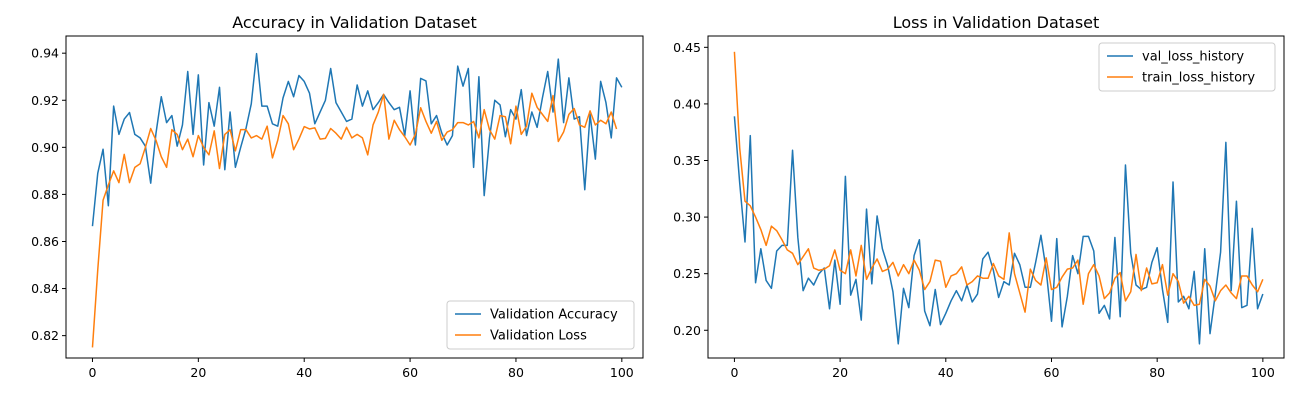  Describe the element at coordinates (45, 147) in the screenshot. I see `y-tick-label: 0.90` at that location.